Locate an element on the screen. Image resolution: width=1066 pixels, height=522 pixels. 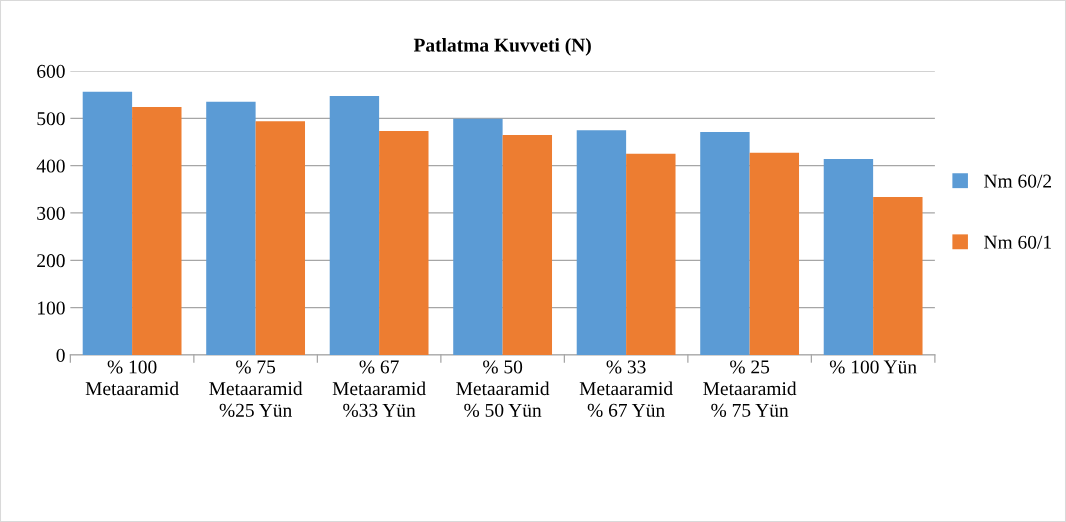
legend-label: Nm 60/2 is located at coordinates (1018, 181).